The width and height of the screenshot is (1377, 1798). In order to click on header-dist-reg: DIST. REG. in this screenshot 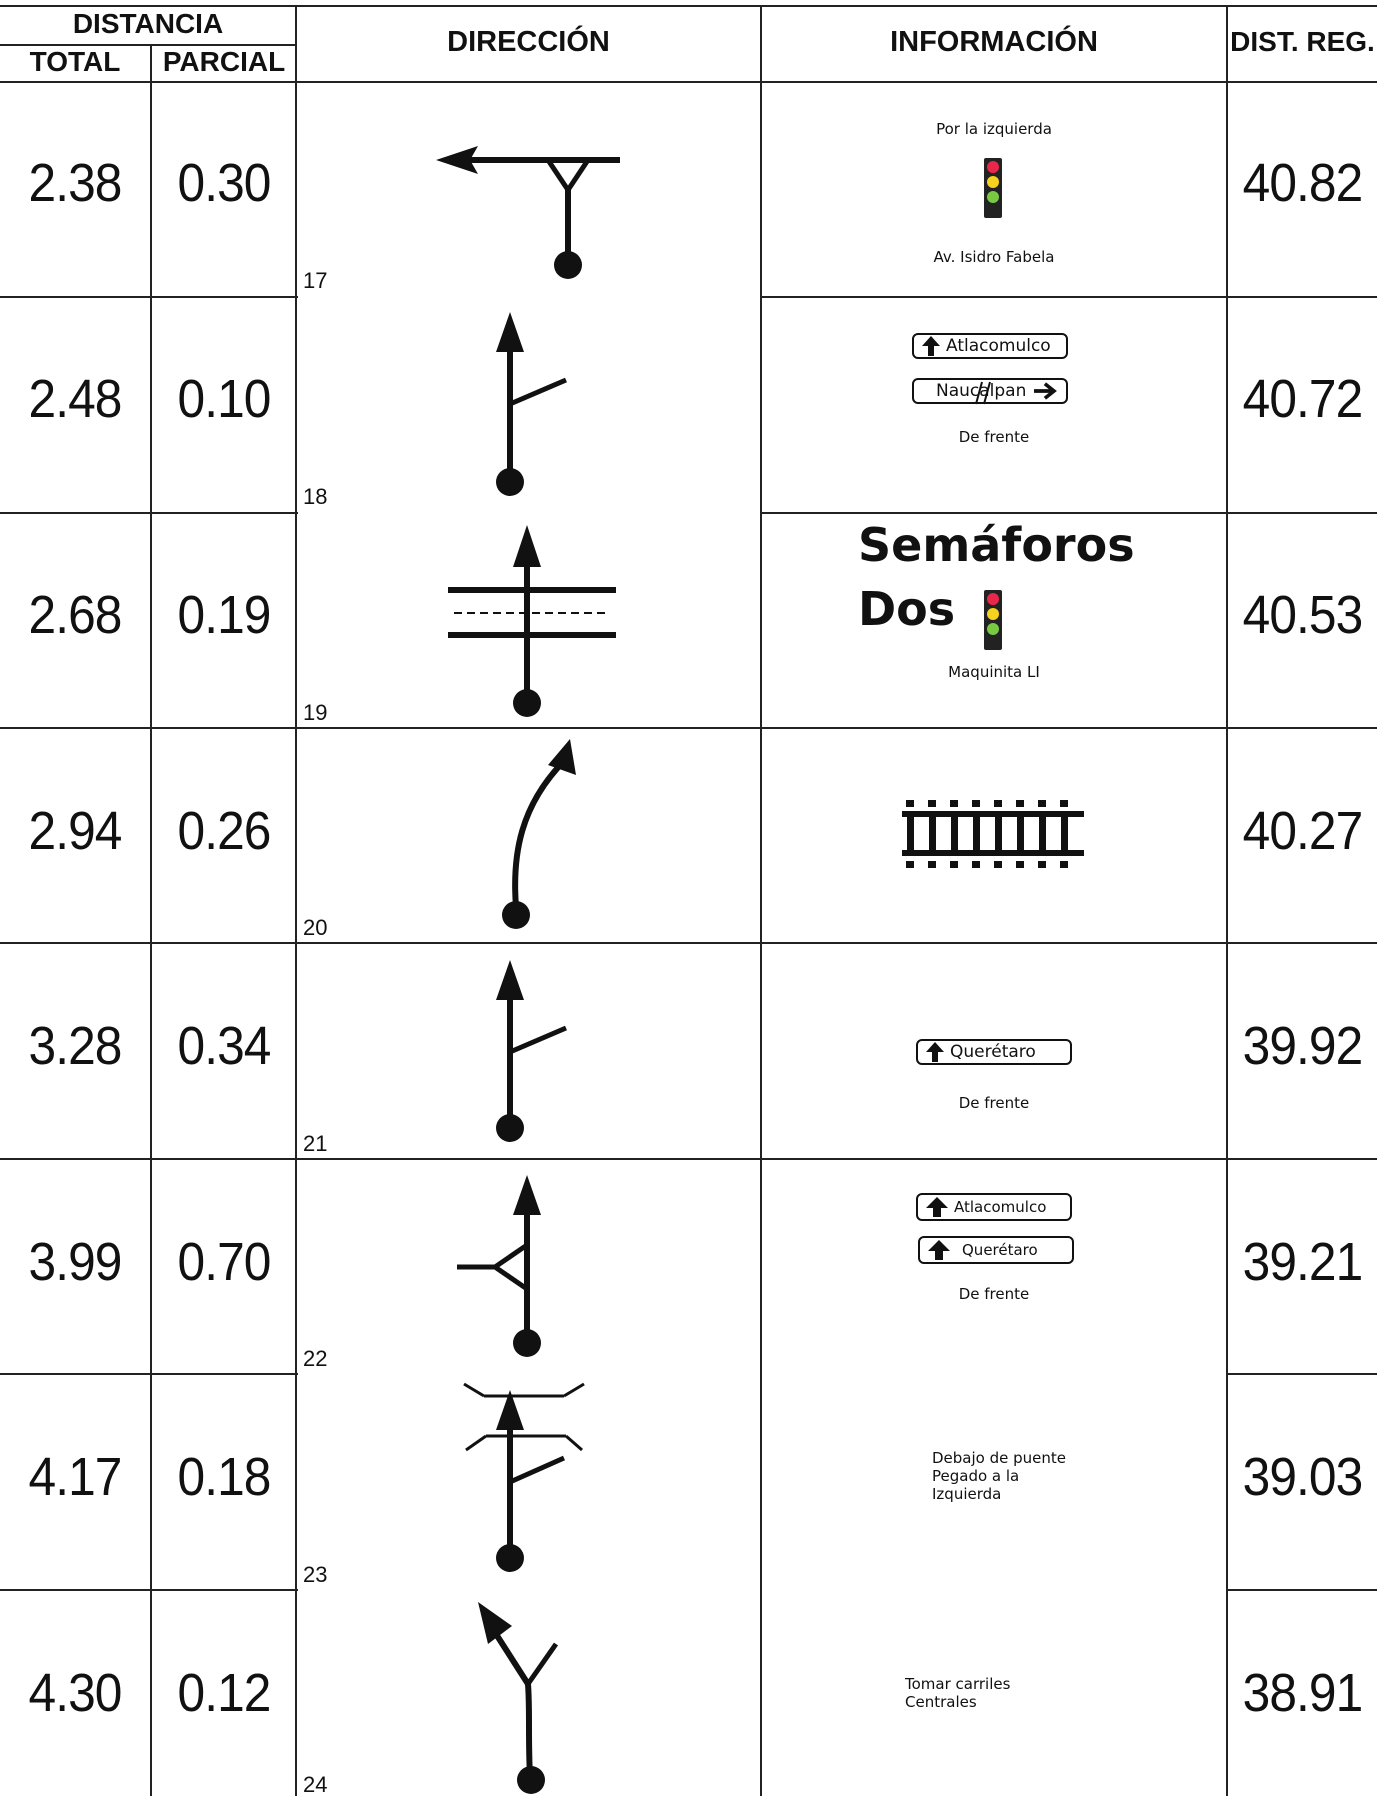, I will do `click(1302, 41)`.